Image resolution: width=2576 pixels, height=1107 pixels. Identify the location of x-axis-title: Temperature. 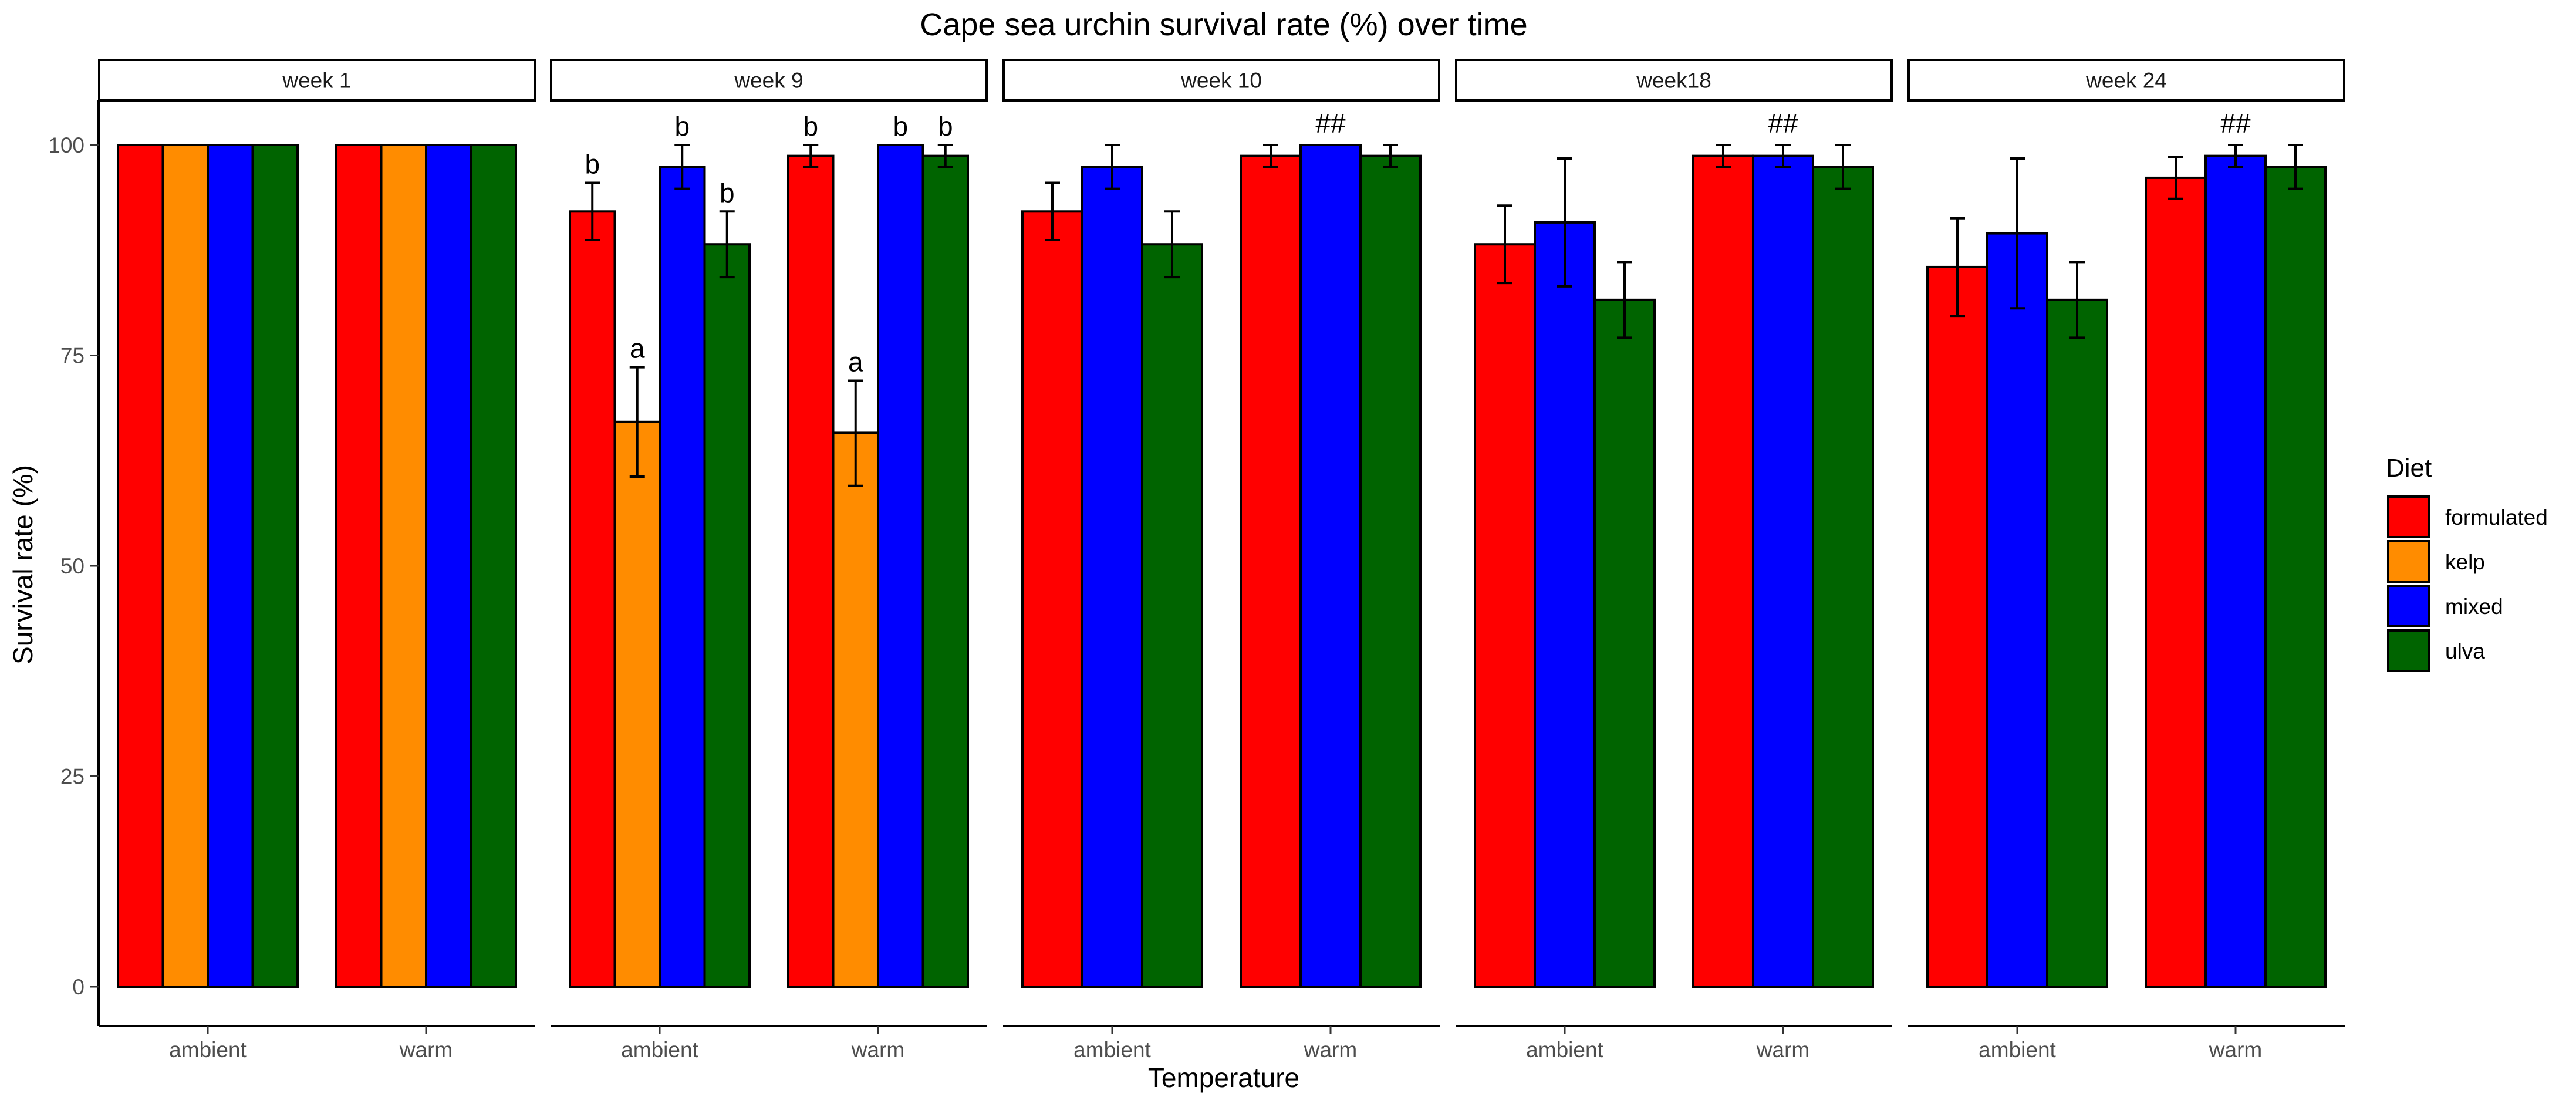
(1224, 1077).